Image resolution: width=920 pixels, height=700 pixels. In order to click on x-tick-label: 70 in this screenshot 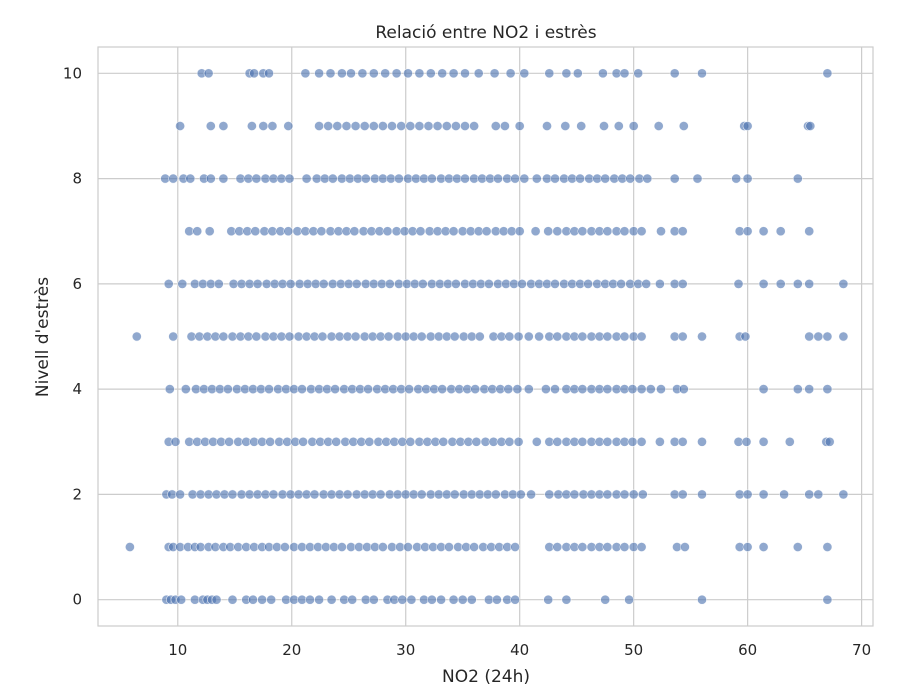, I will do `click(861, 650)`.